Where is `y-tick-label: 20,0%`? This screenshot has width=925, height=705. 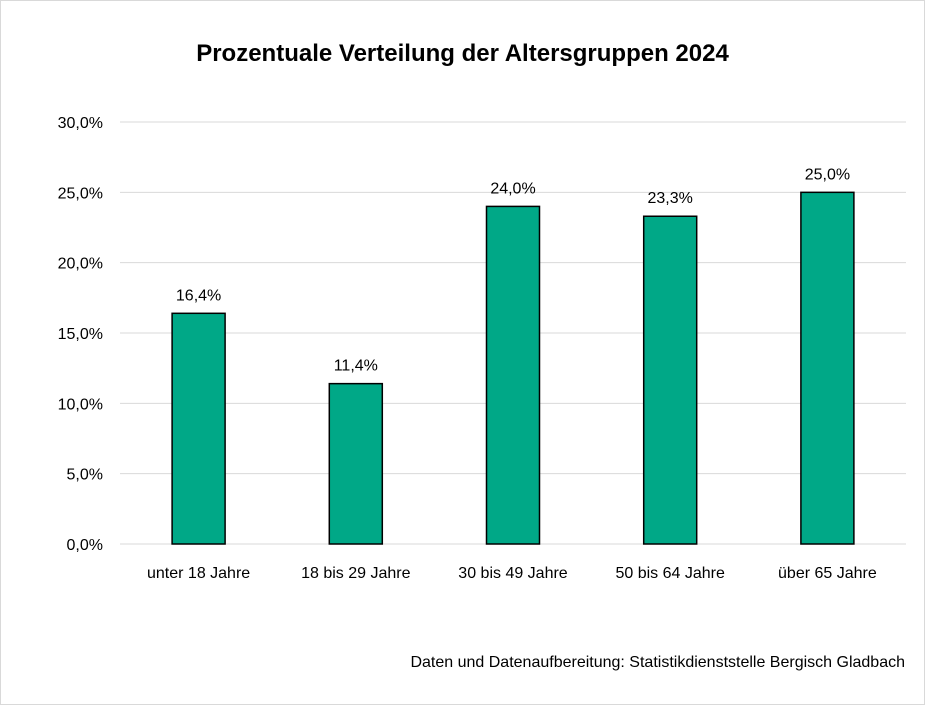
y-tick-label: 20,0% is located at coordinates (80, 264).